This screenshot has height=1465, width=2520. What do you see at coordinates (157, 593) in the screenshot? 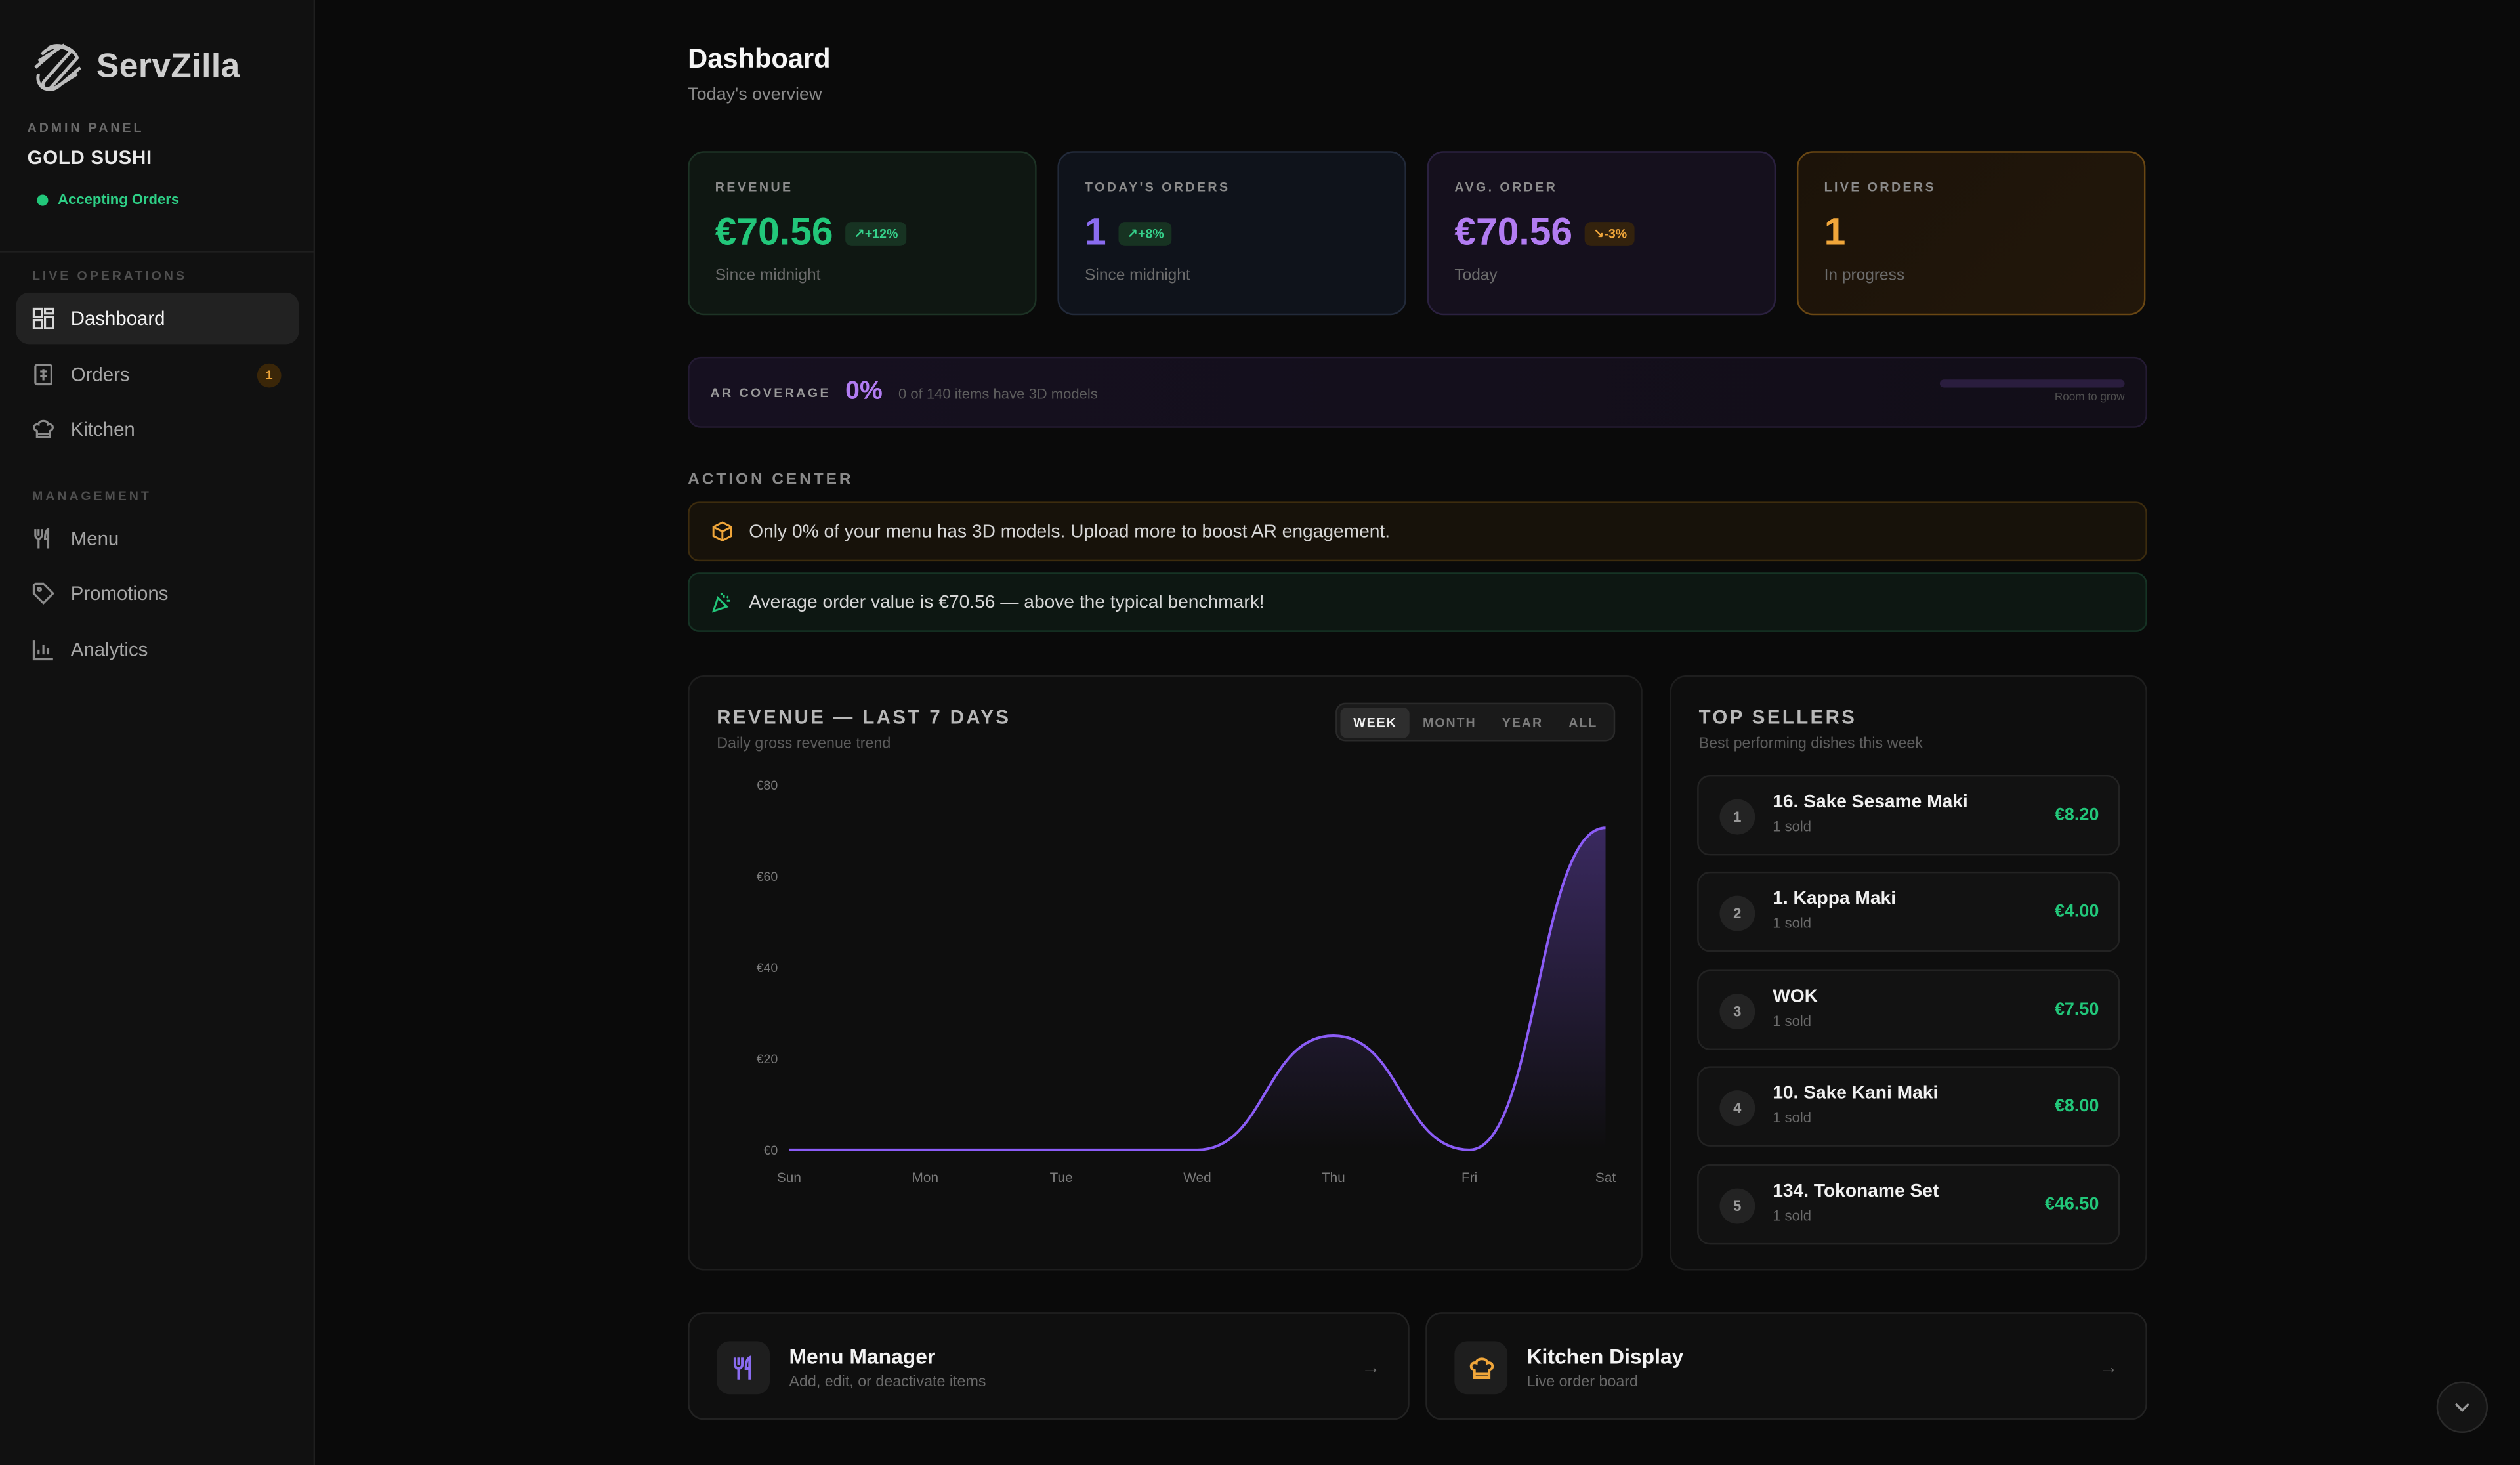
I see `sidebar-item-promotions: Promotions` at bounding box center [157, 593].